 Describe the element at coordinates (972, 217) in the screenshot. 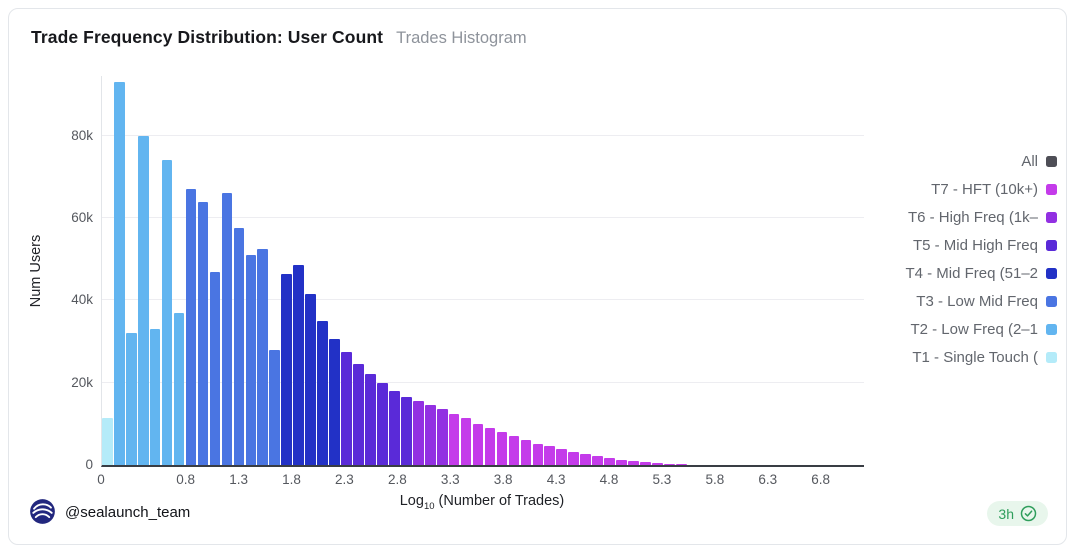

I see `legend-label: T6 - High Freq (1k–` at that location.